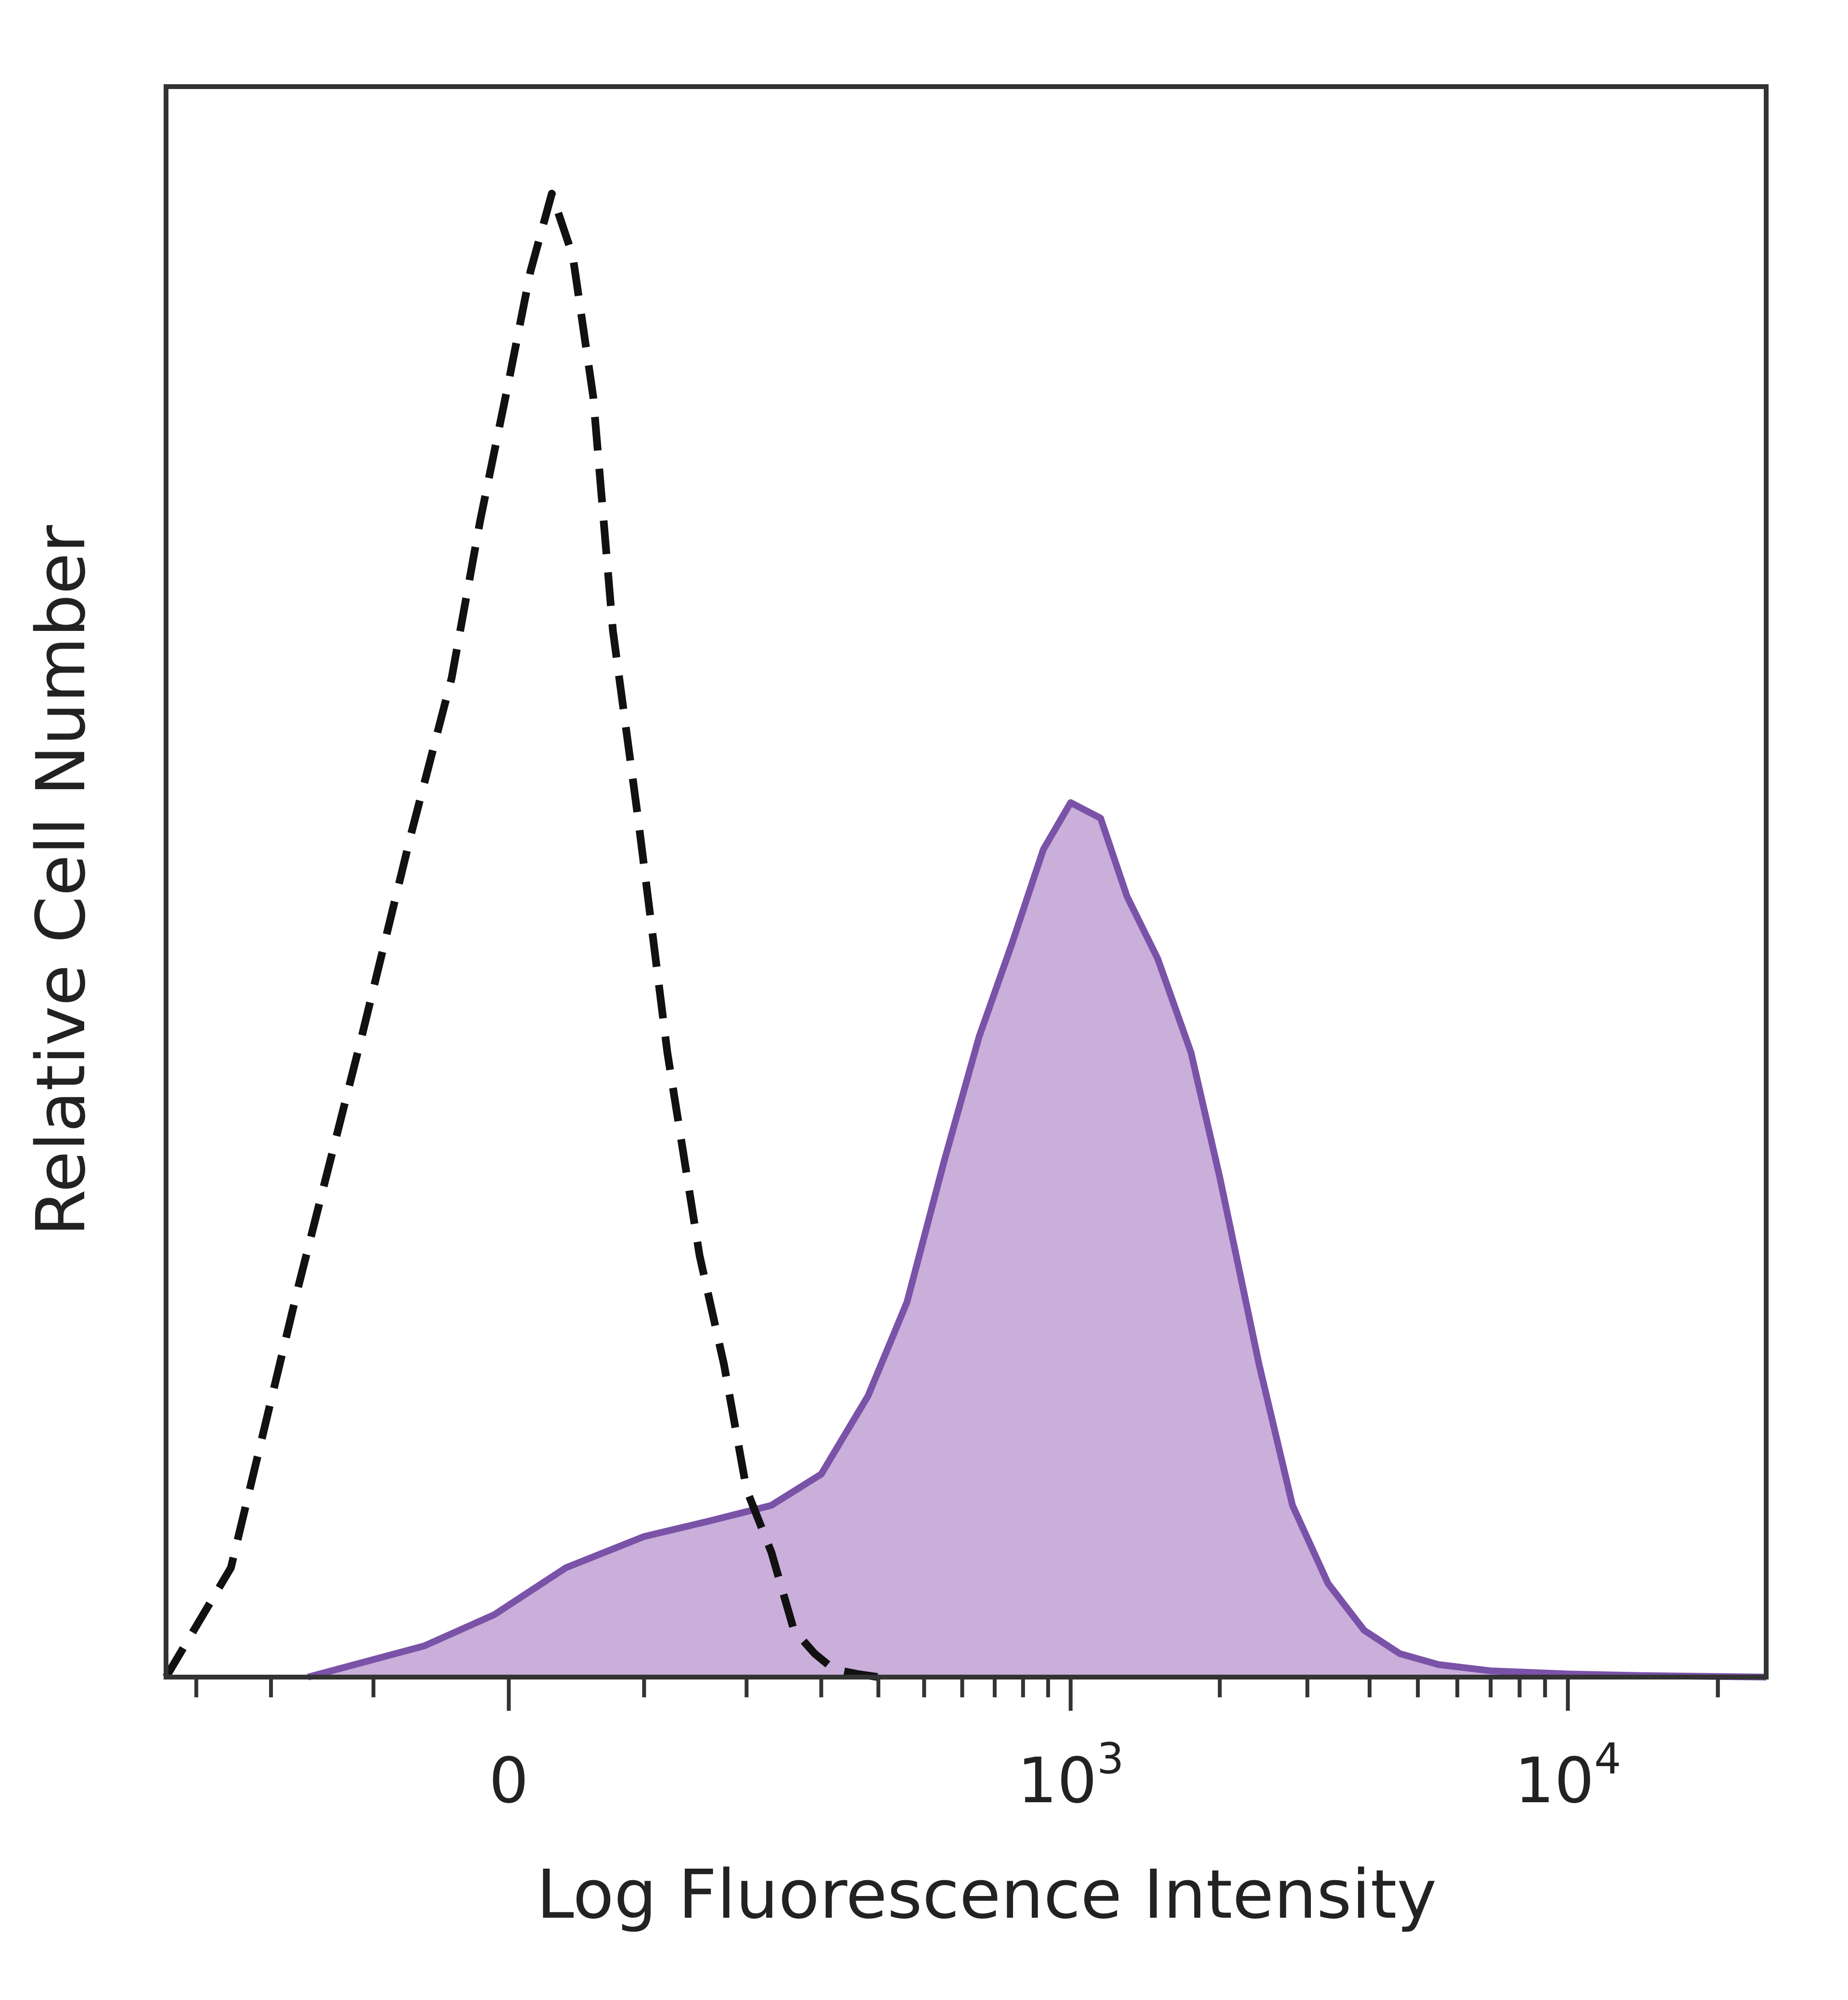 This screenshot has width=1848, height=2000. Describe the element at coordinates (987, 1895) in the screenshot. I see `x-axis-label: Log Fluorescence Intensity` at that location.